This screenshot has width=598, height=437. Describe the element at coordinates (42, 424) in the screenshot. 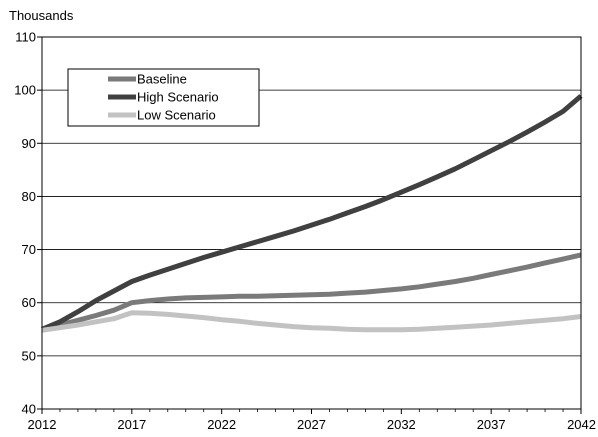

I see `x-tick-label: 2012` at that location.